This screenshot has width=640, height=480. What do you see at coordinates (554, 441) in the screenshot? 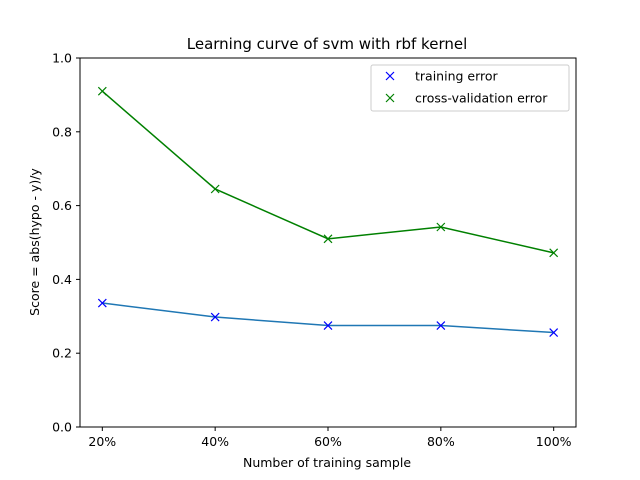
I see `x-tick-label: 100%` at bounding box center [554, 441].